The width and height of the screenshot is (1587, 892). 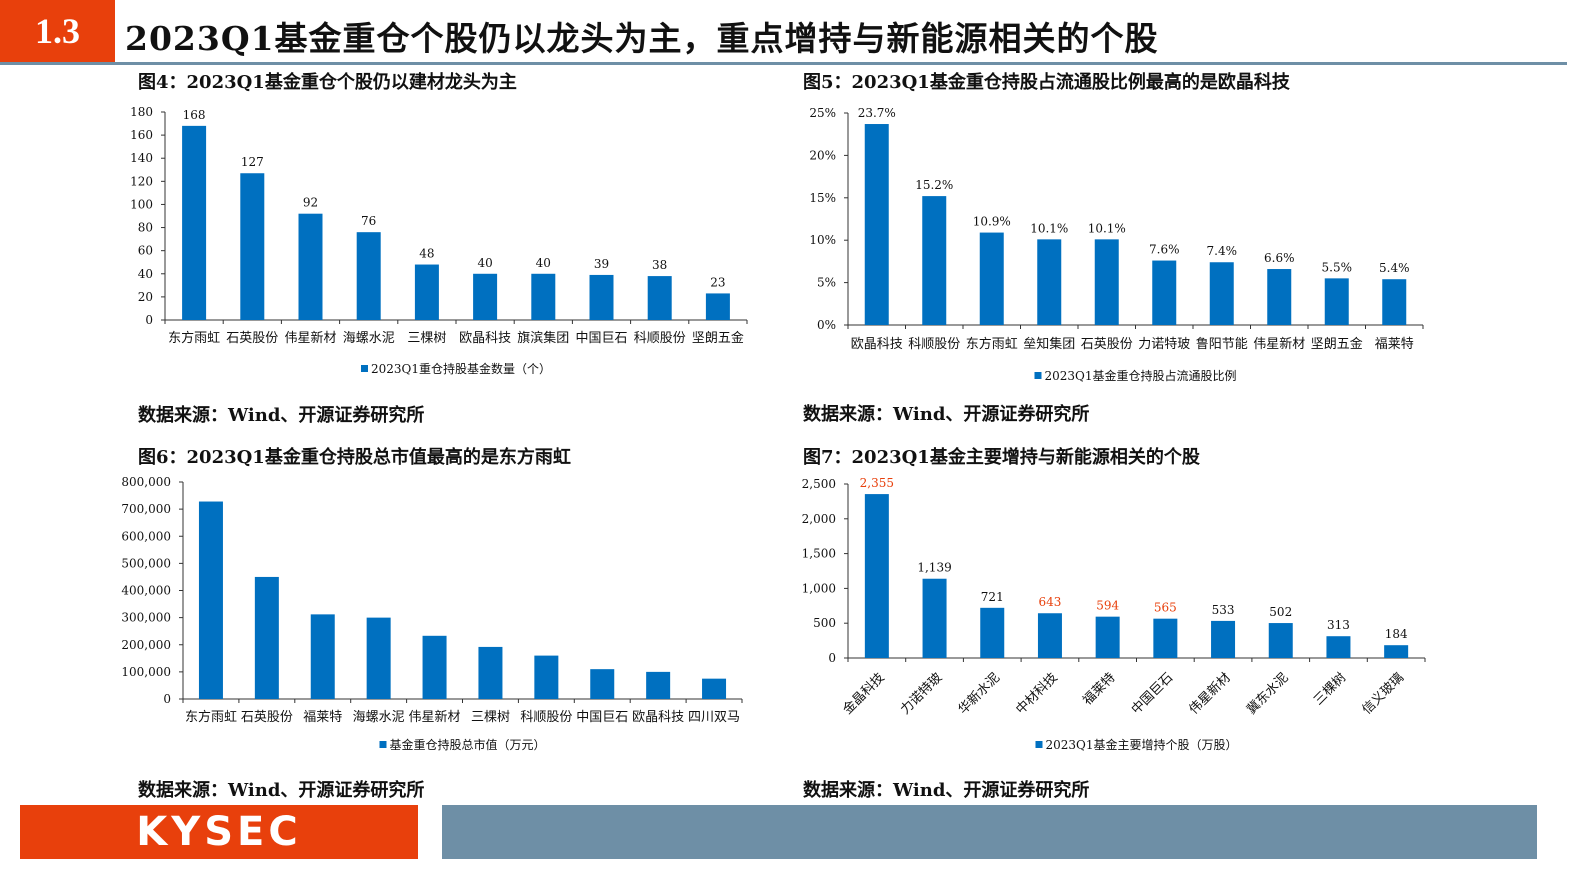 What do you see at coordinates (826, 283) in the screenshot?
I see `y-tick-label: 5%` at bounding box center [826, 283].